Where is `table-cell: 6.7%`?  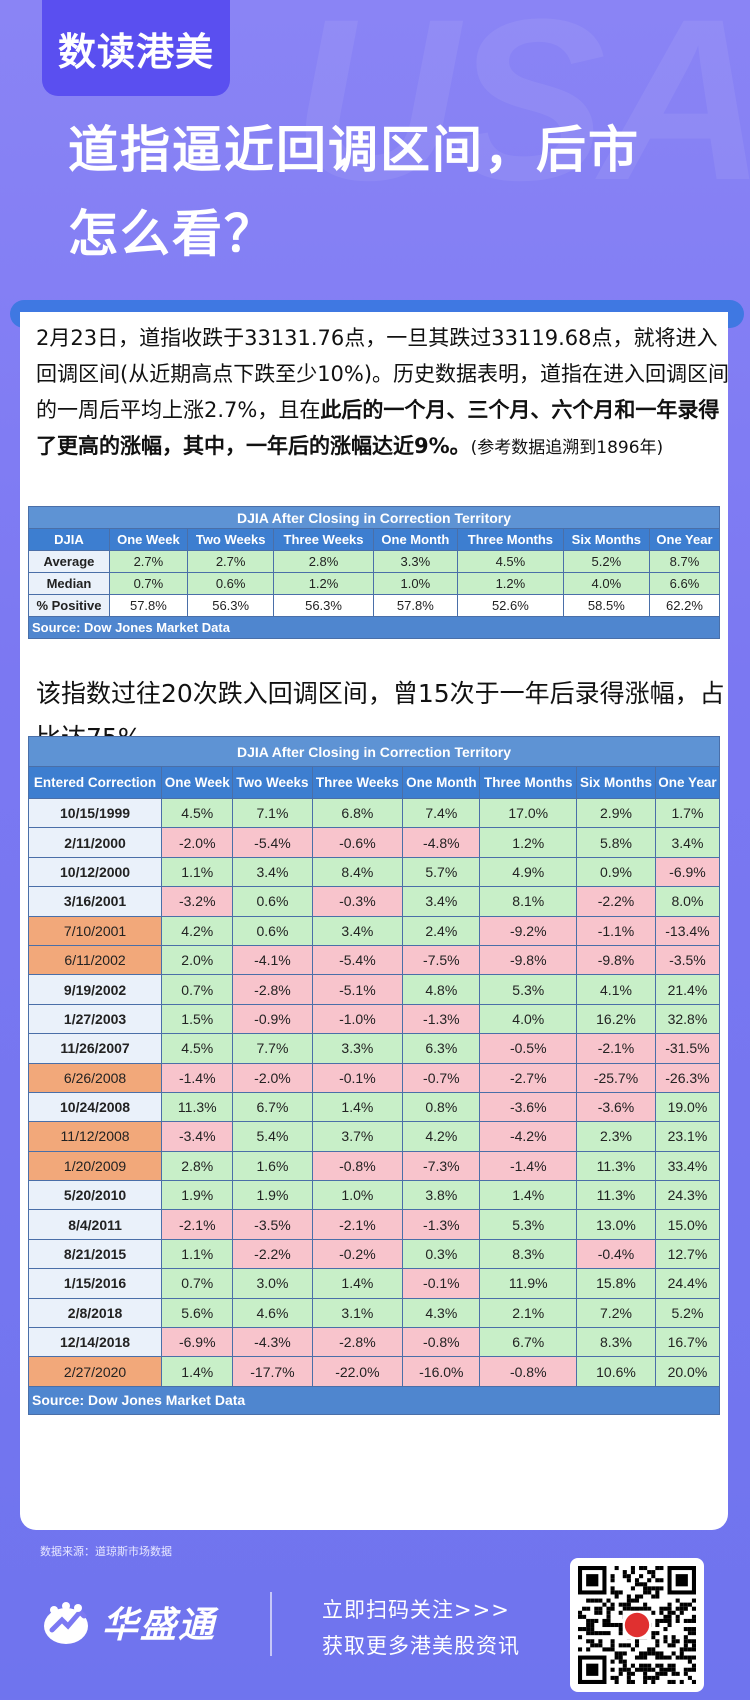 table-cell: 6.7% is located at coordinates (272, 1107).